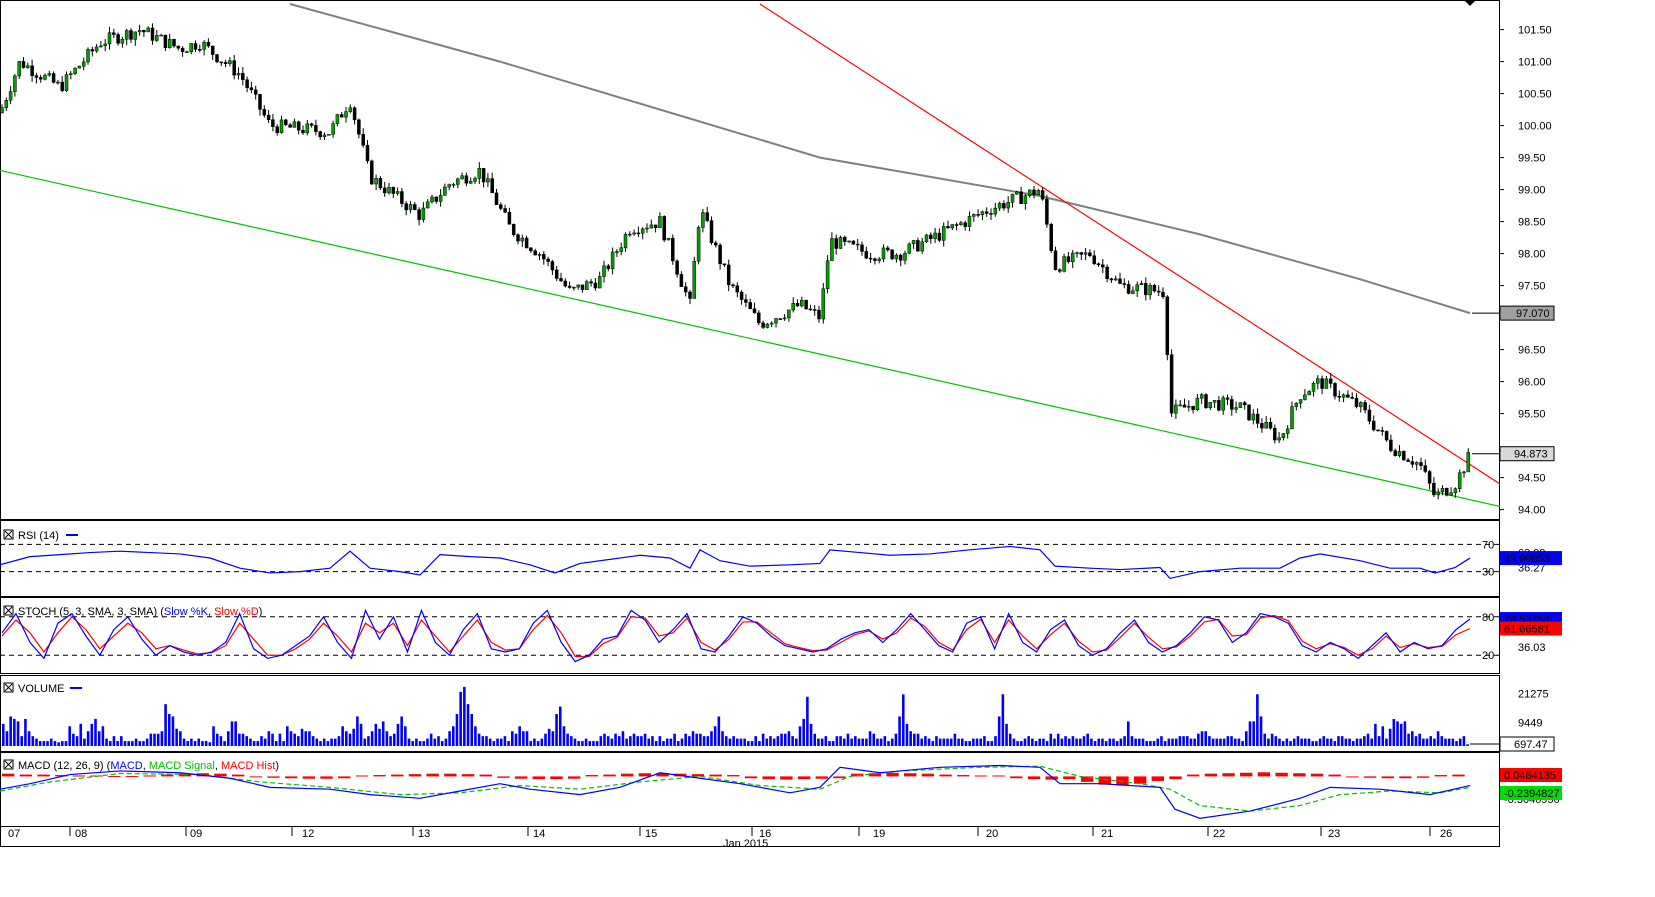 This screenshot has width=1655, height=897. I want to click on x-axis-label: 09, so click(196, 834).